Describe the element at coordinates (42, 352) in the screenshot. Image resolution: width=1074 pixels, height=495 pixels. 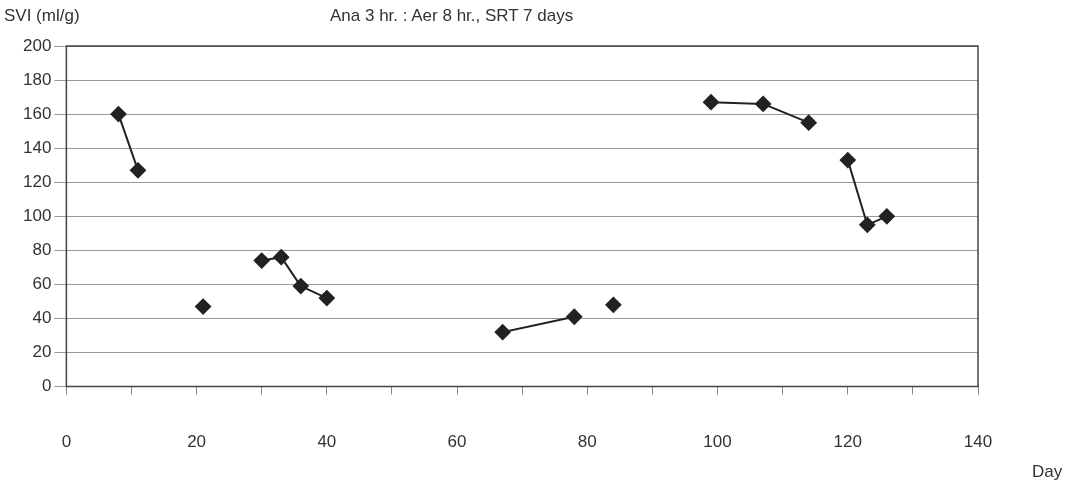
I see `y-tick-label: 20` at that location.